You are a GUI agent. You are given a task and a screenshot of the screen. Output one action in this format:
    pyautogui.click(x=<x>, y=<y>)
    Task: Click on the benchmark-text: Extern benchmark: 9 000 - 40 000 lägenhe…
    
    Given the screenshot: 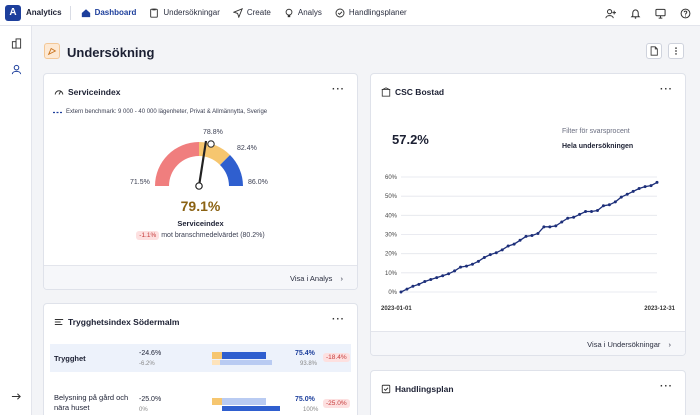 What is the action you would take?
    pyautogui.click(x=167, y=112)
    